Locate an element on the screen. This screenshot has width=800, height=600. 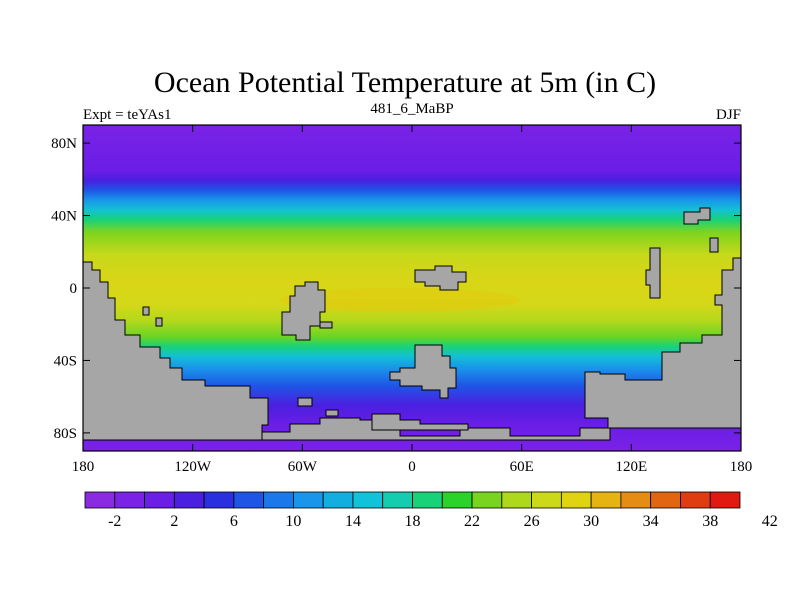
colorbar-label: 42 is located at coordinates (770, 521).